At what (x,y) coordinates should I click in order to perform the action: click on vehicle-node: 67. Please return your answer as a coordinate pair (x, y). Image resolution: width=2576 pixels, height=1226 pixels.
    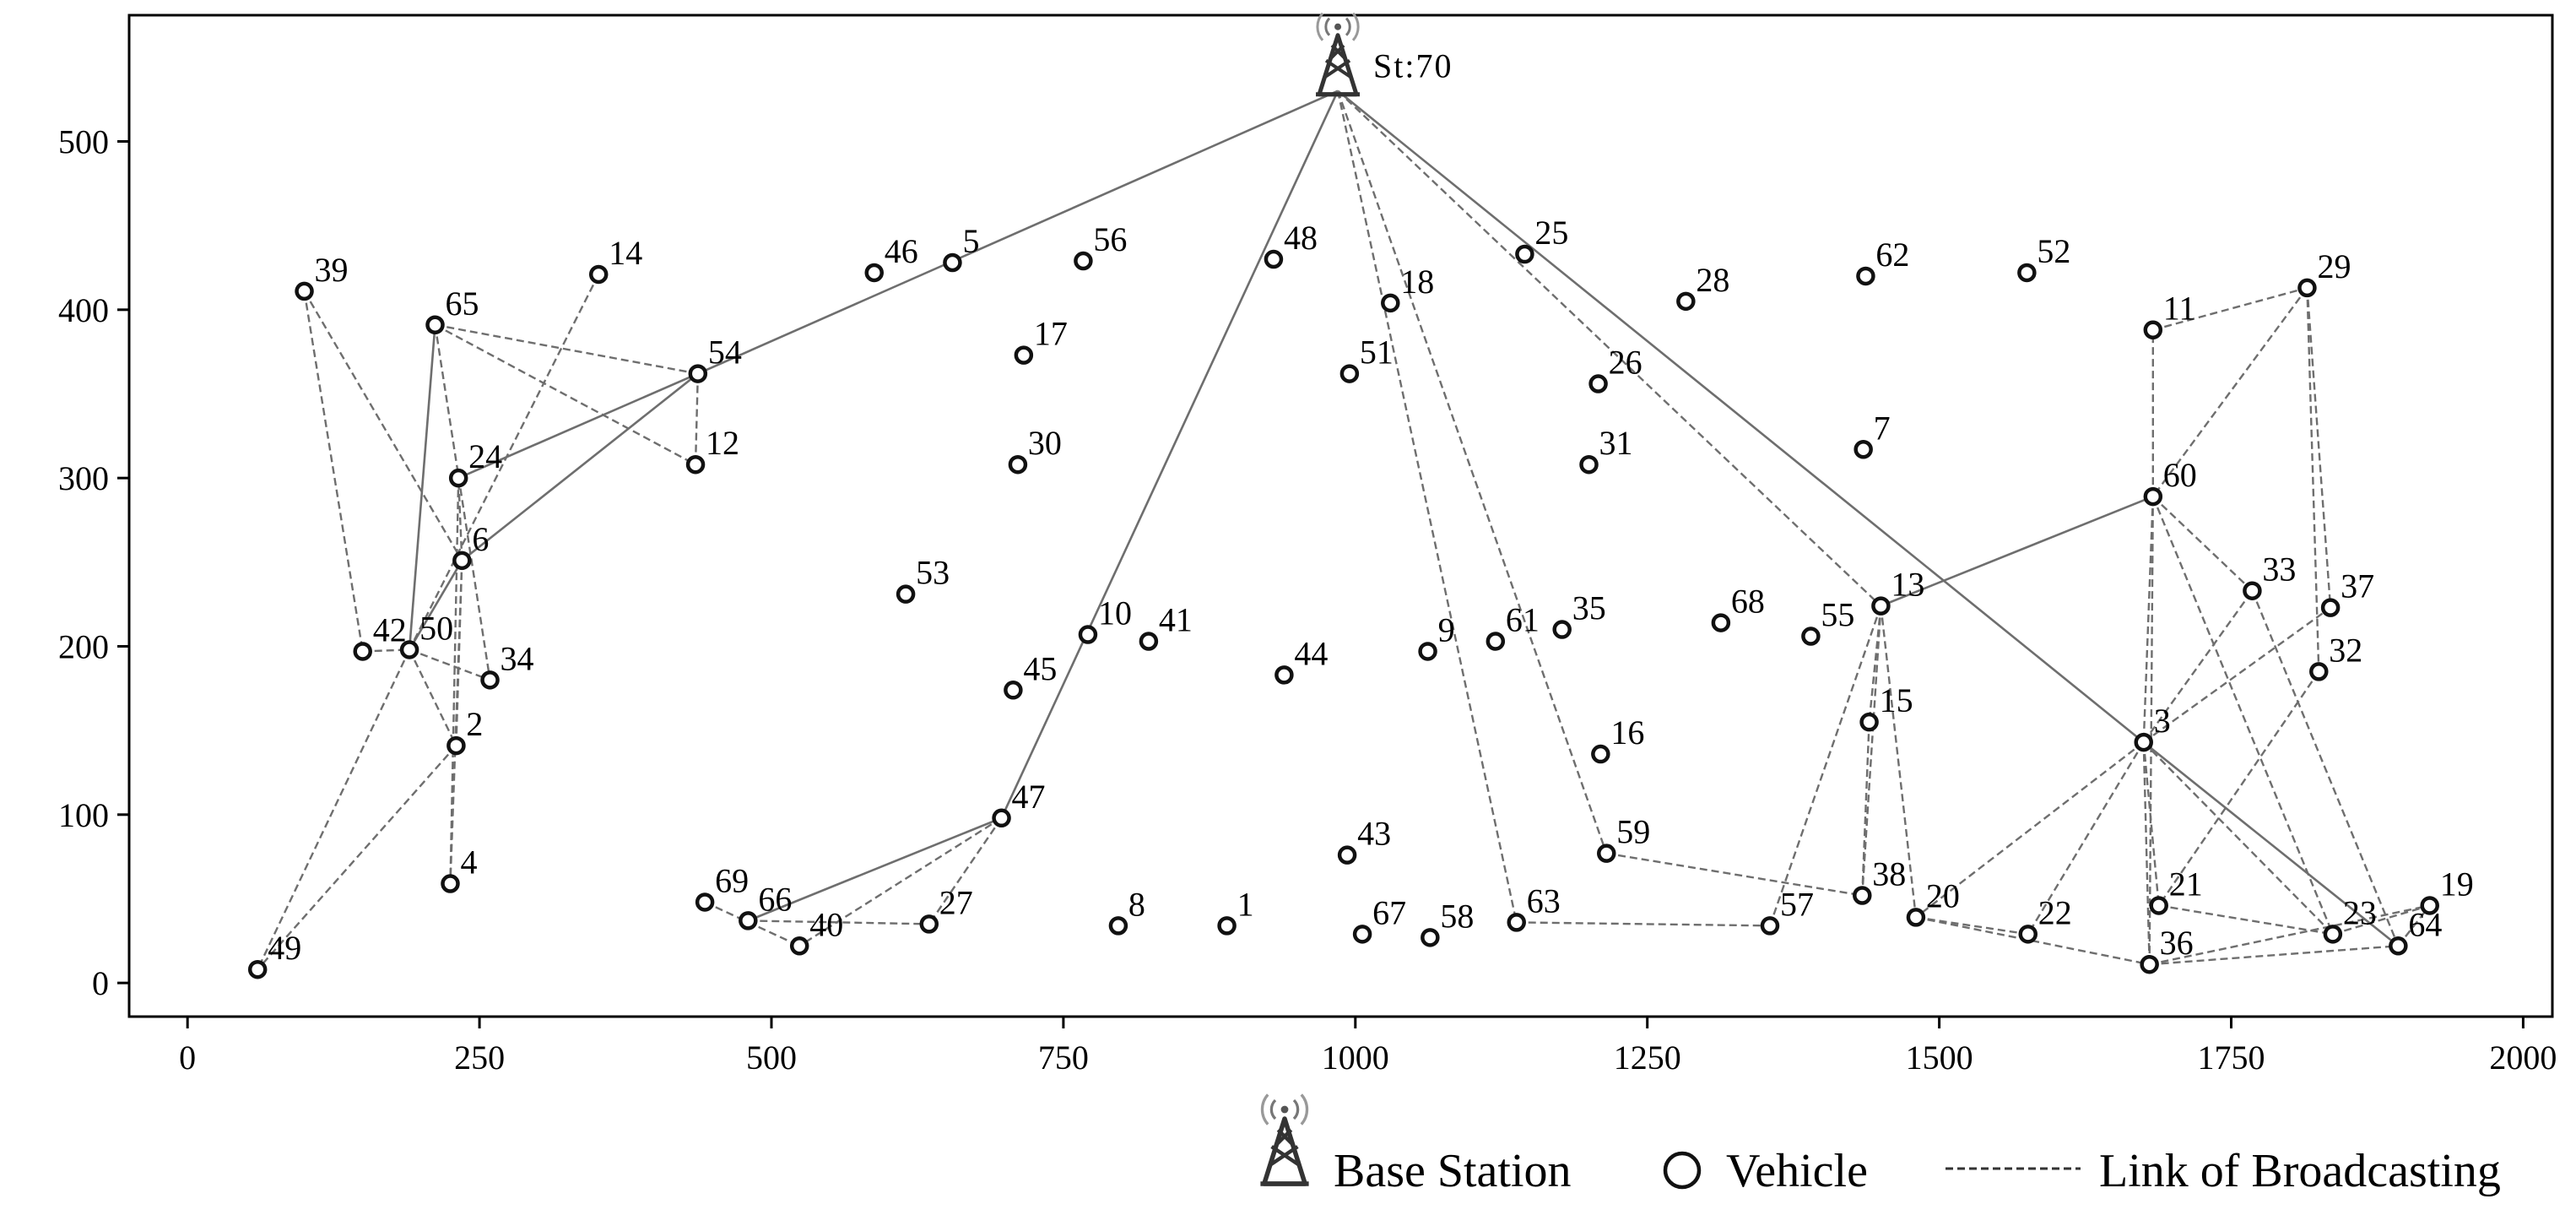
    Looking at the image, I should click on (1379, 919).